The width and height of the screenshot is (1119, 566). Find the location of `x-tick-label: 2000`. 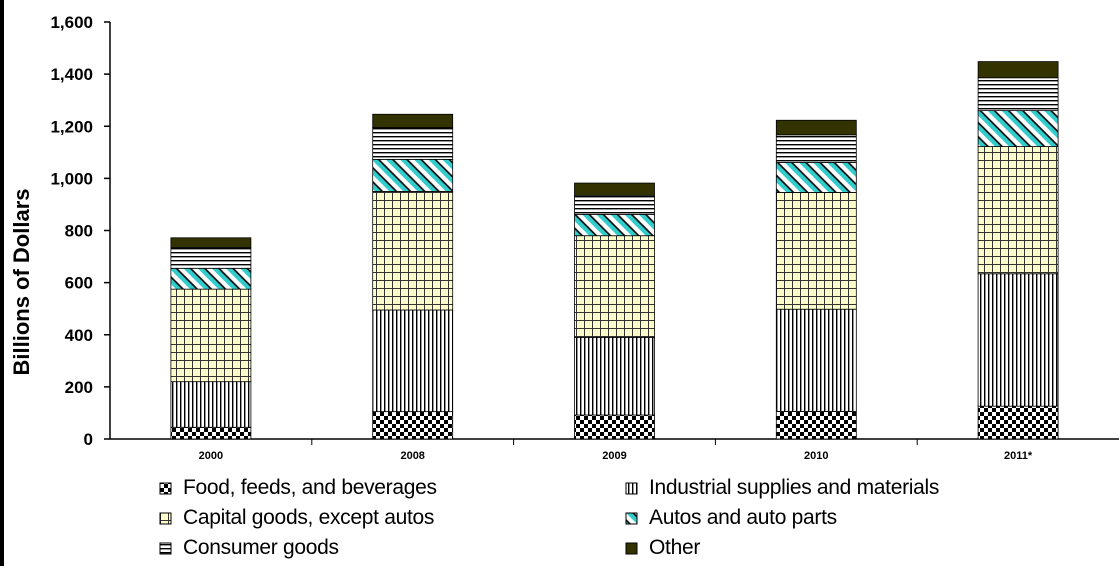

x-tick-label: 2000 is located at coordinates (211, 456).